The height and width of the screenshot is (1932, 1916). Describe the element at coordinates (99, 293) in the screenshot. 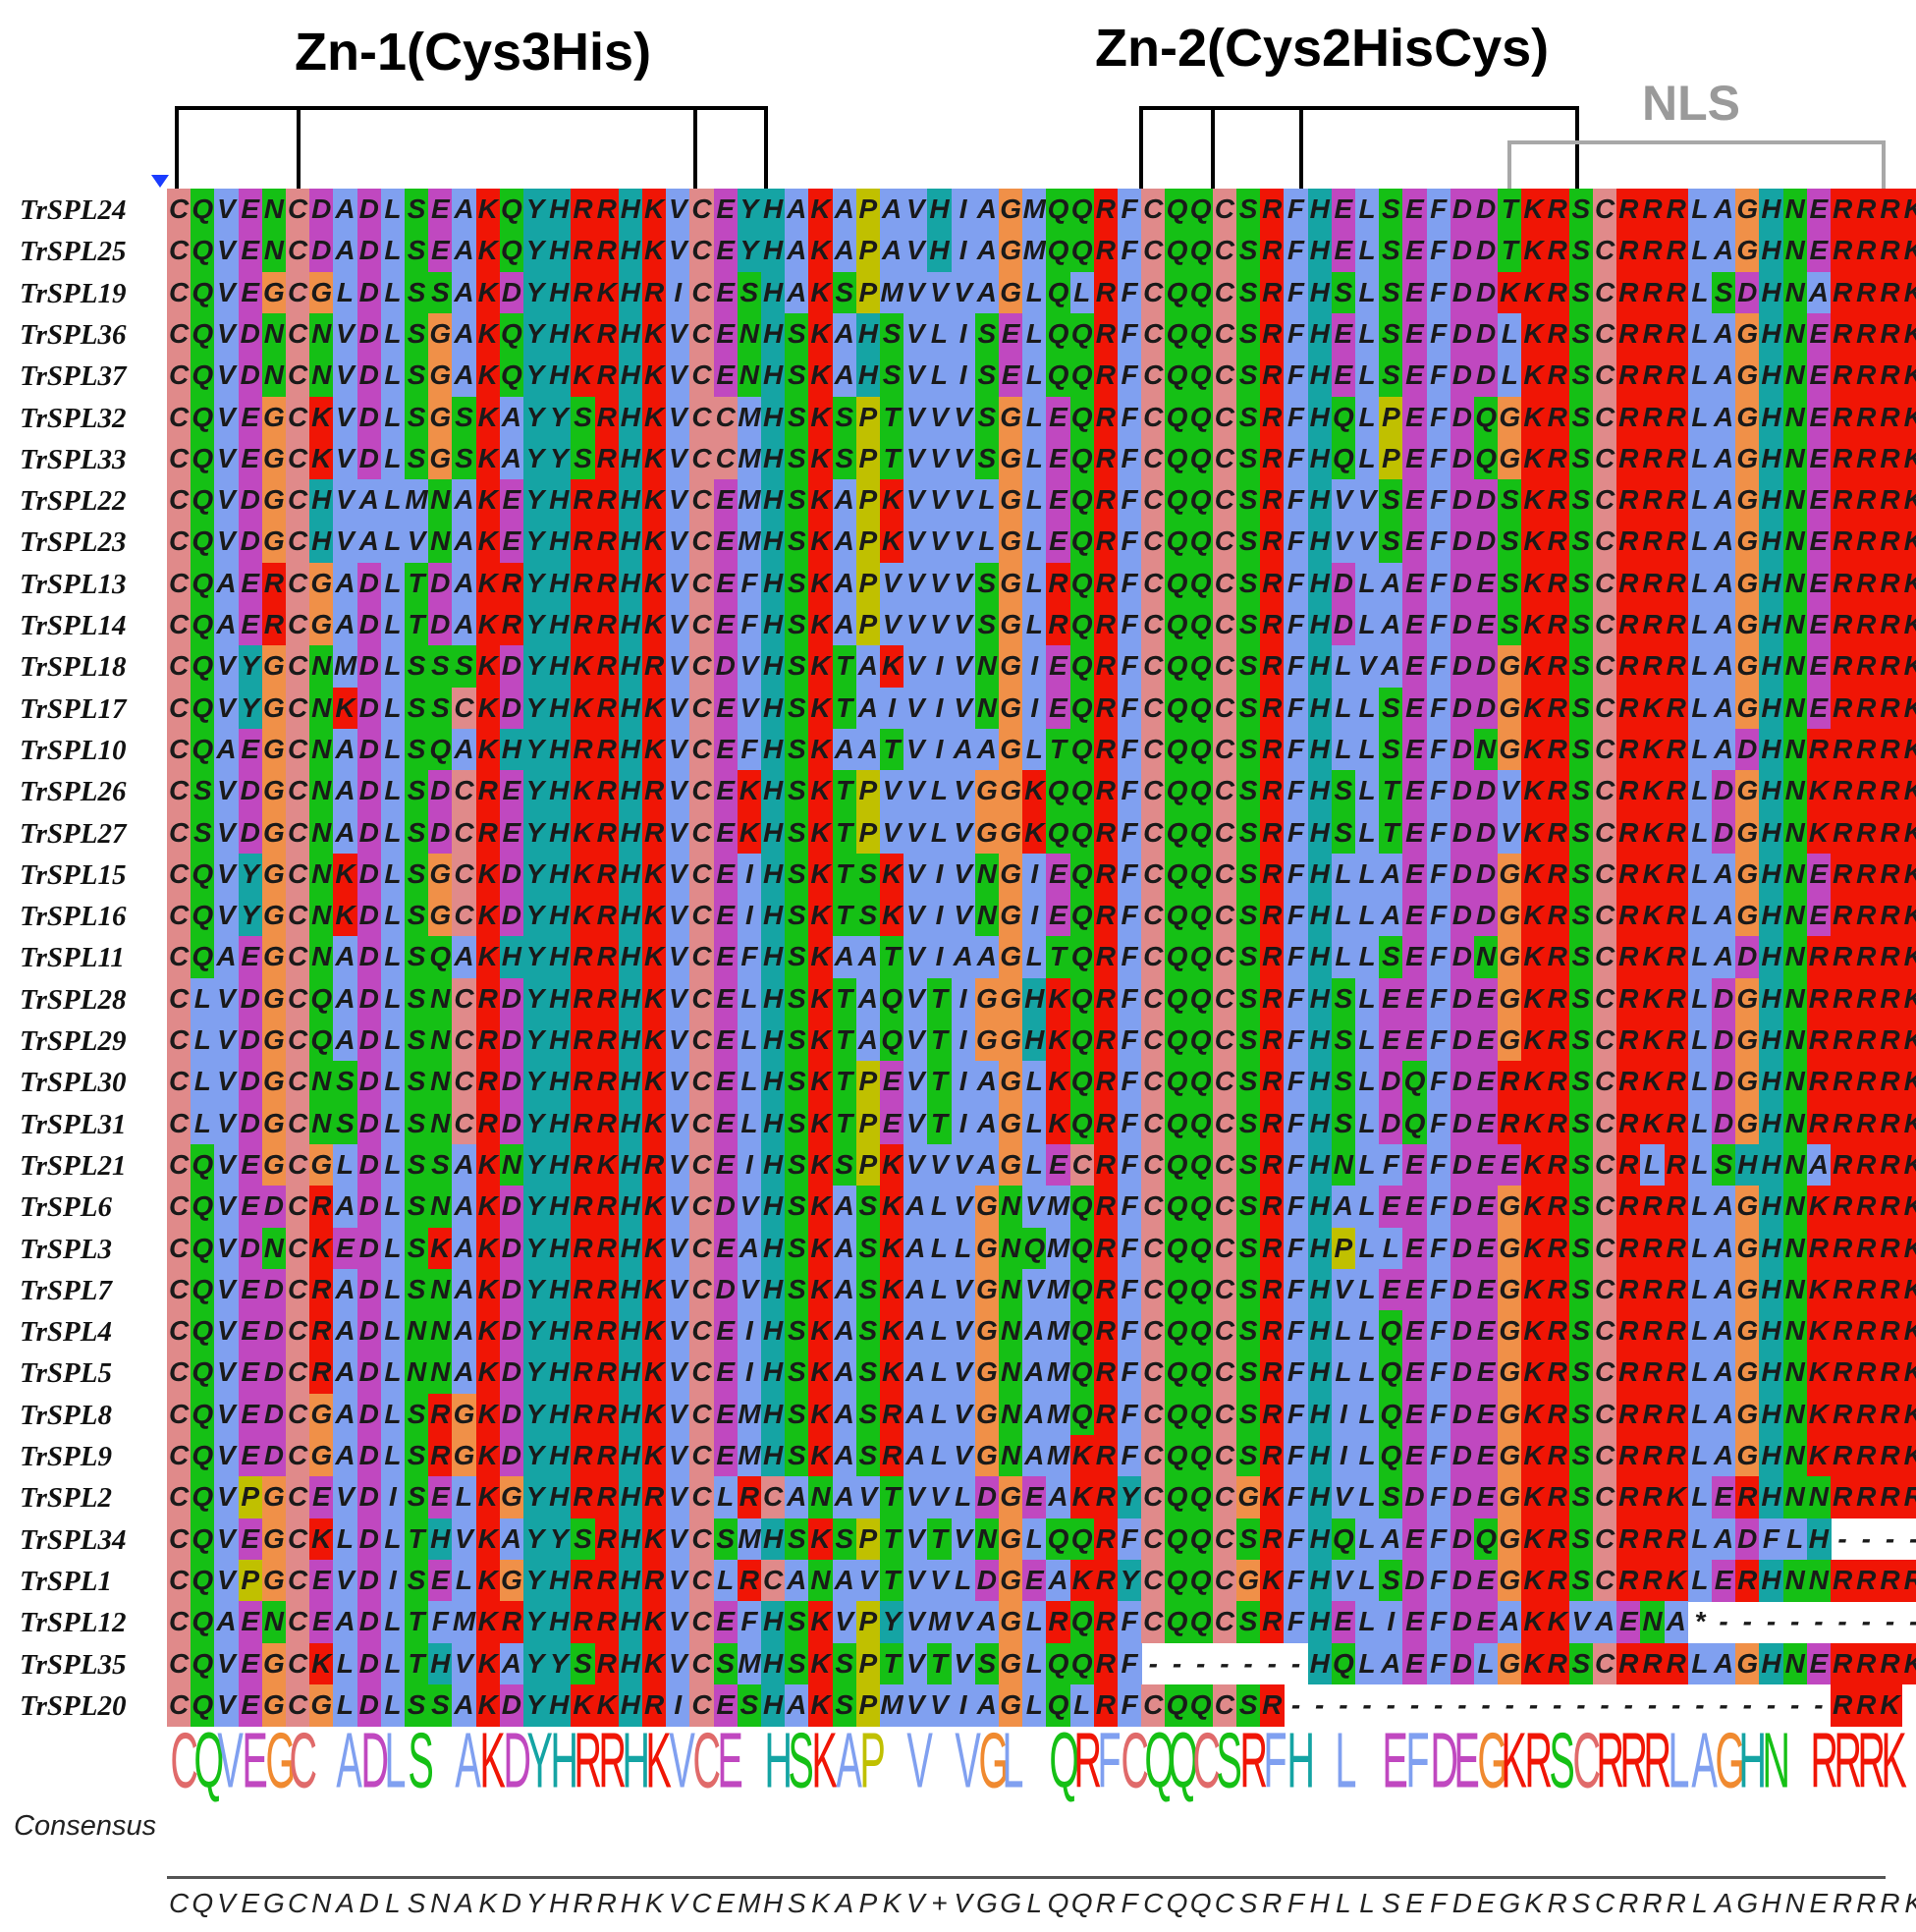

I see `sequence-name: TrSPL19` at that location.